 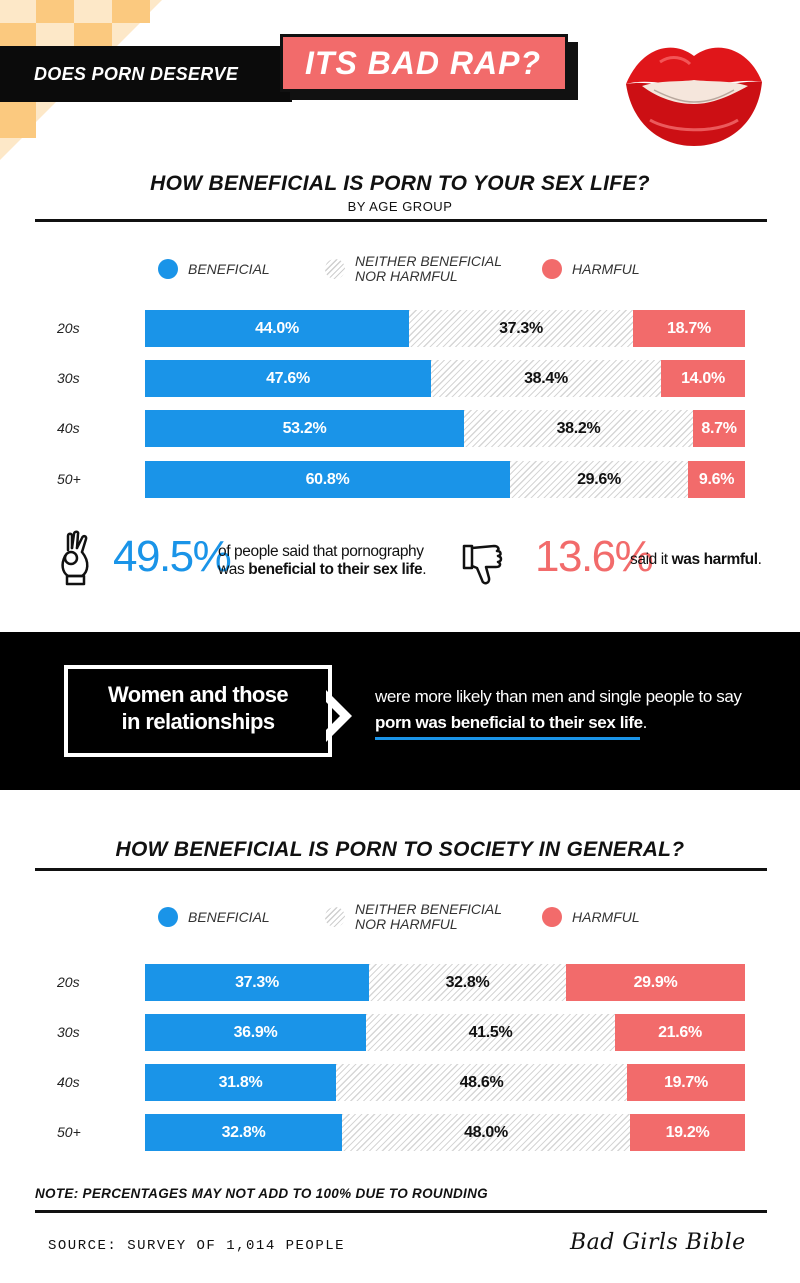 I want to click on chart2-bar-harmful: 21.6%, so click(x=680, y=1032).